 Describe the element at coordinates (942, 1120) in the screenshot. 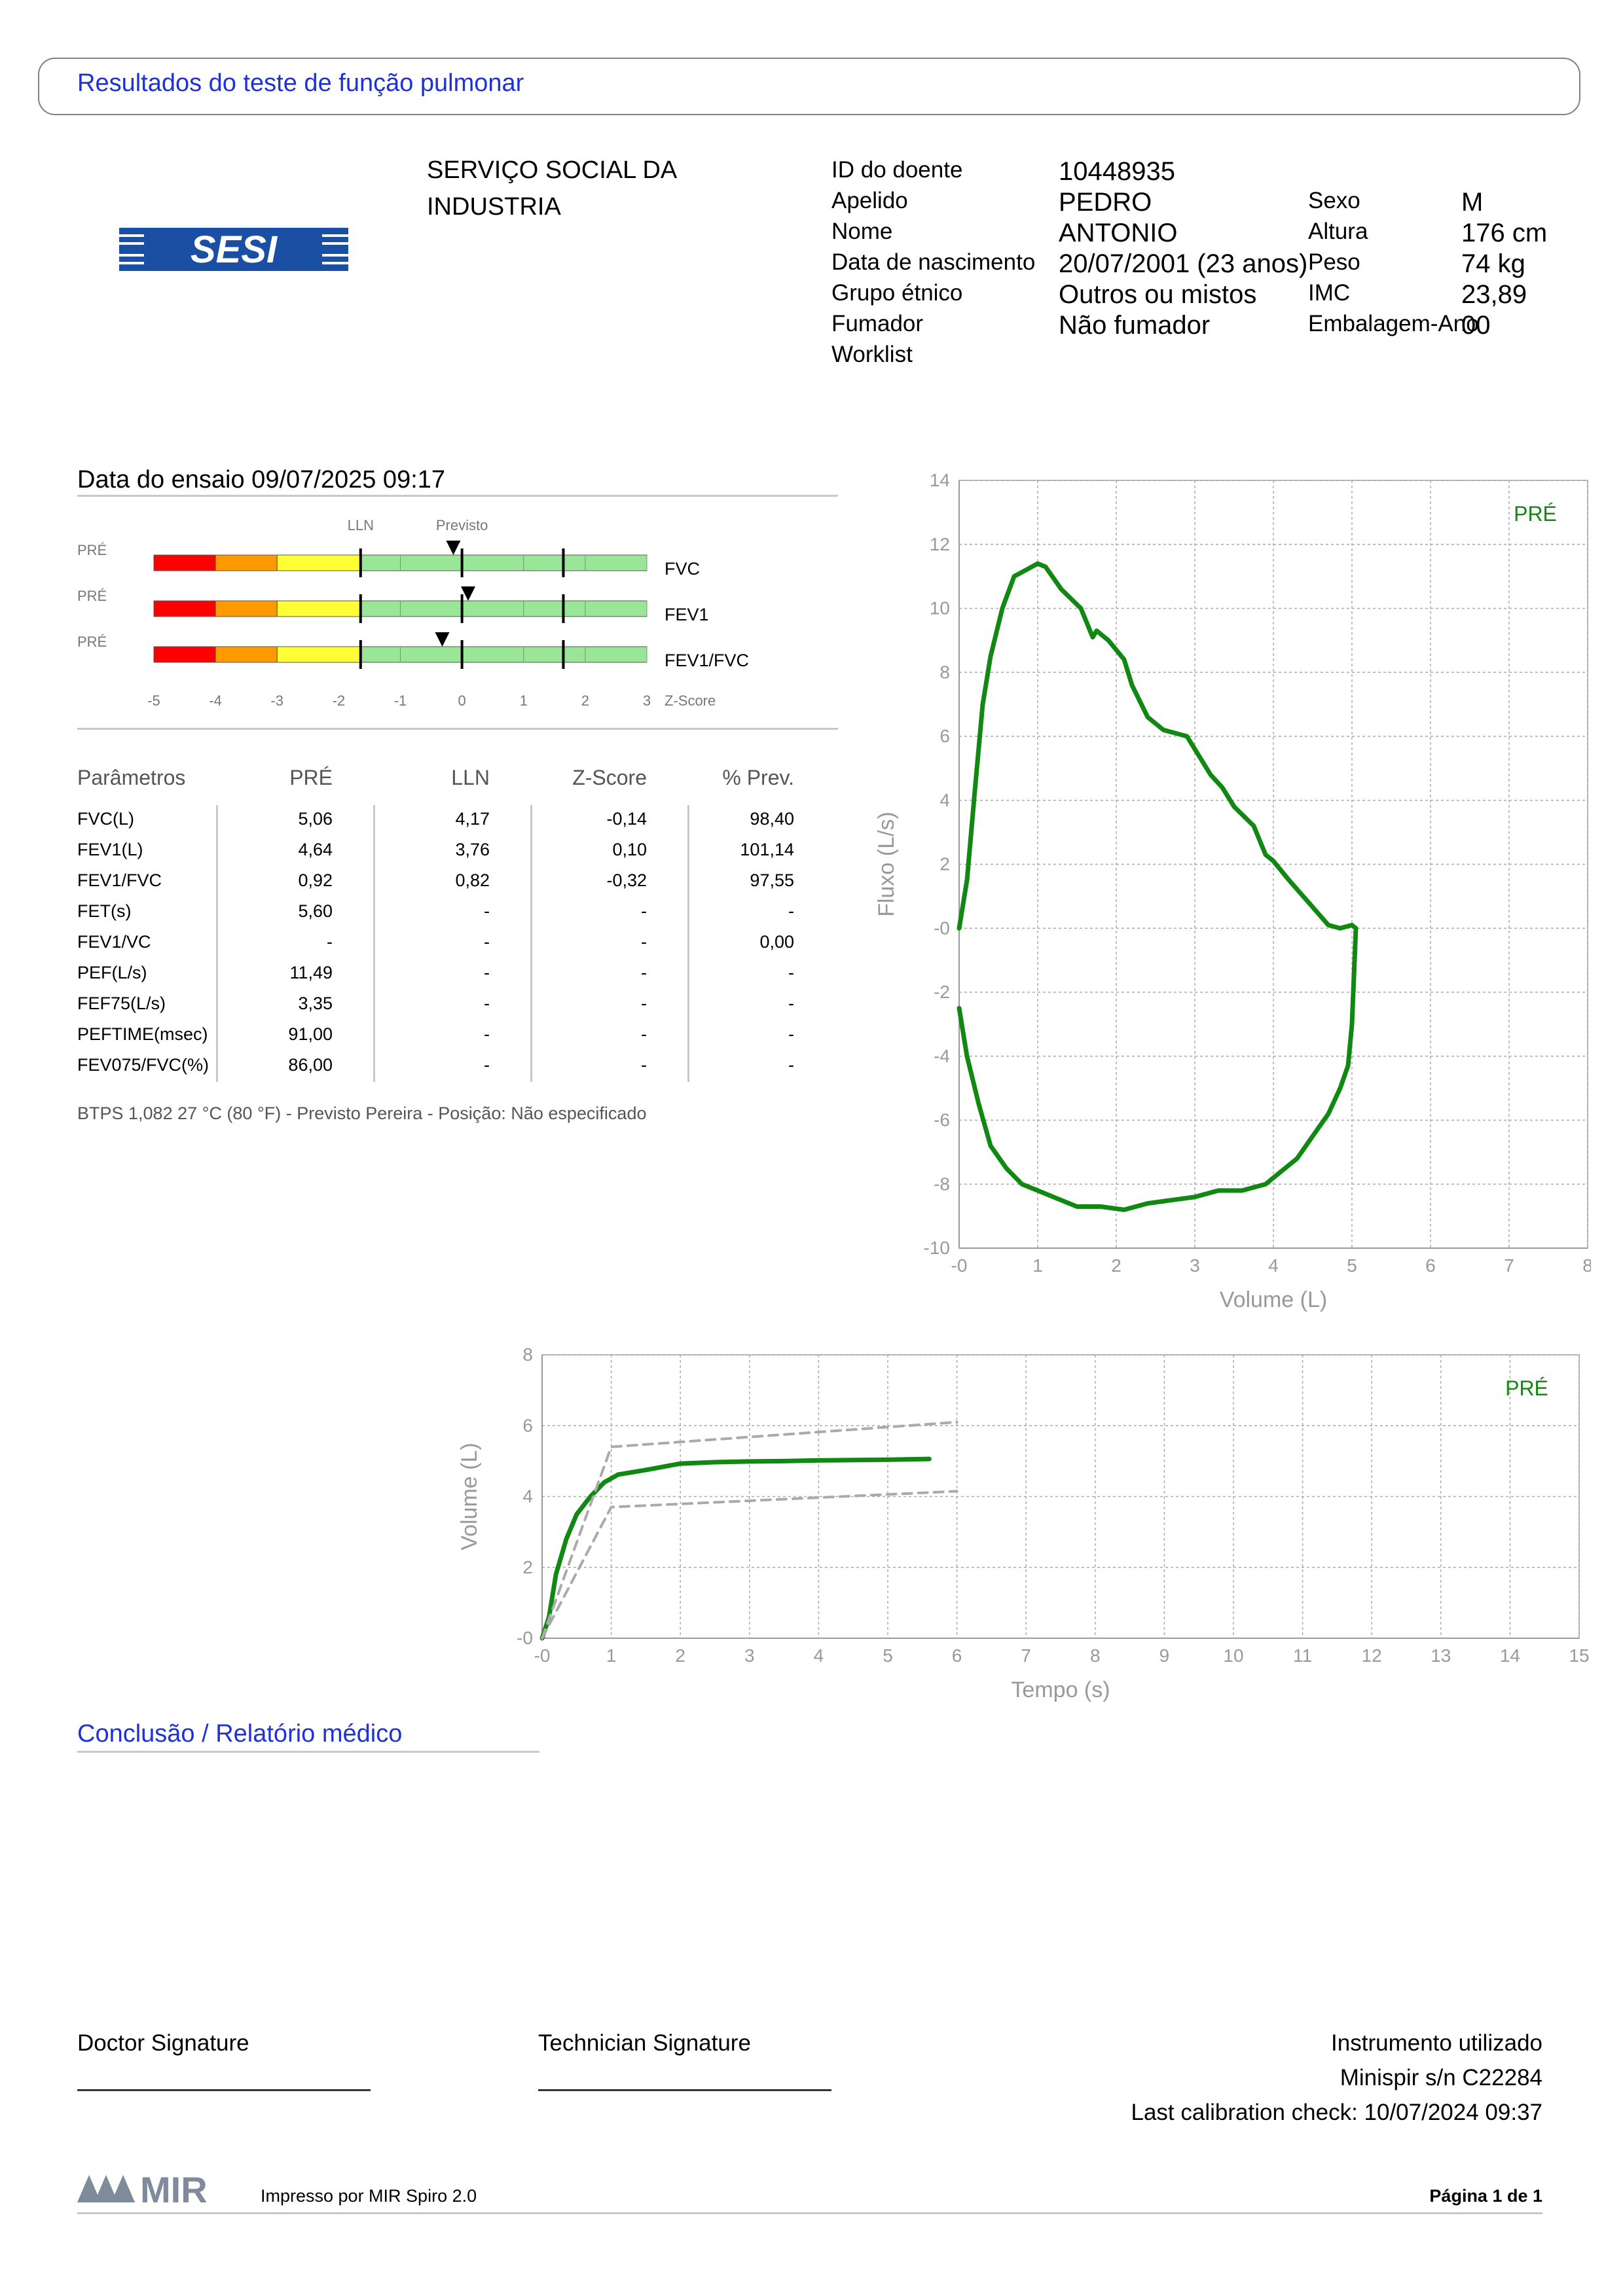

I see `y-tick-label: -6` at that location.